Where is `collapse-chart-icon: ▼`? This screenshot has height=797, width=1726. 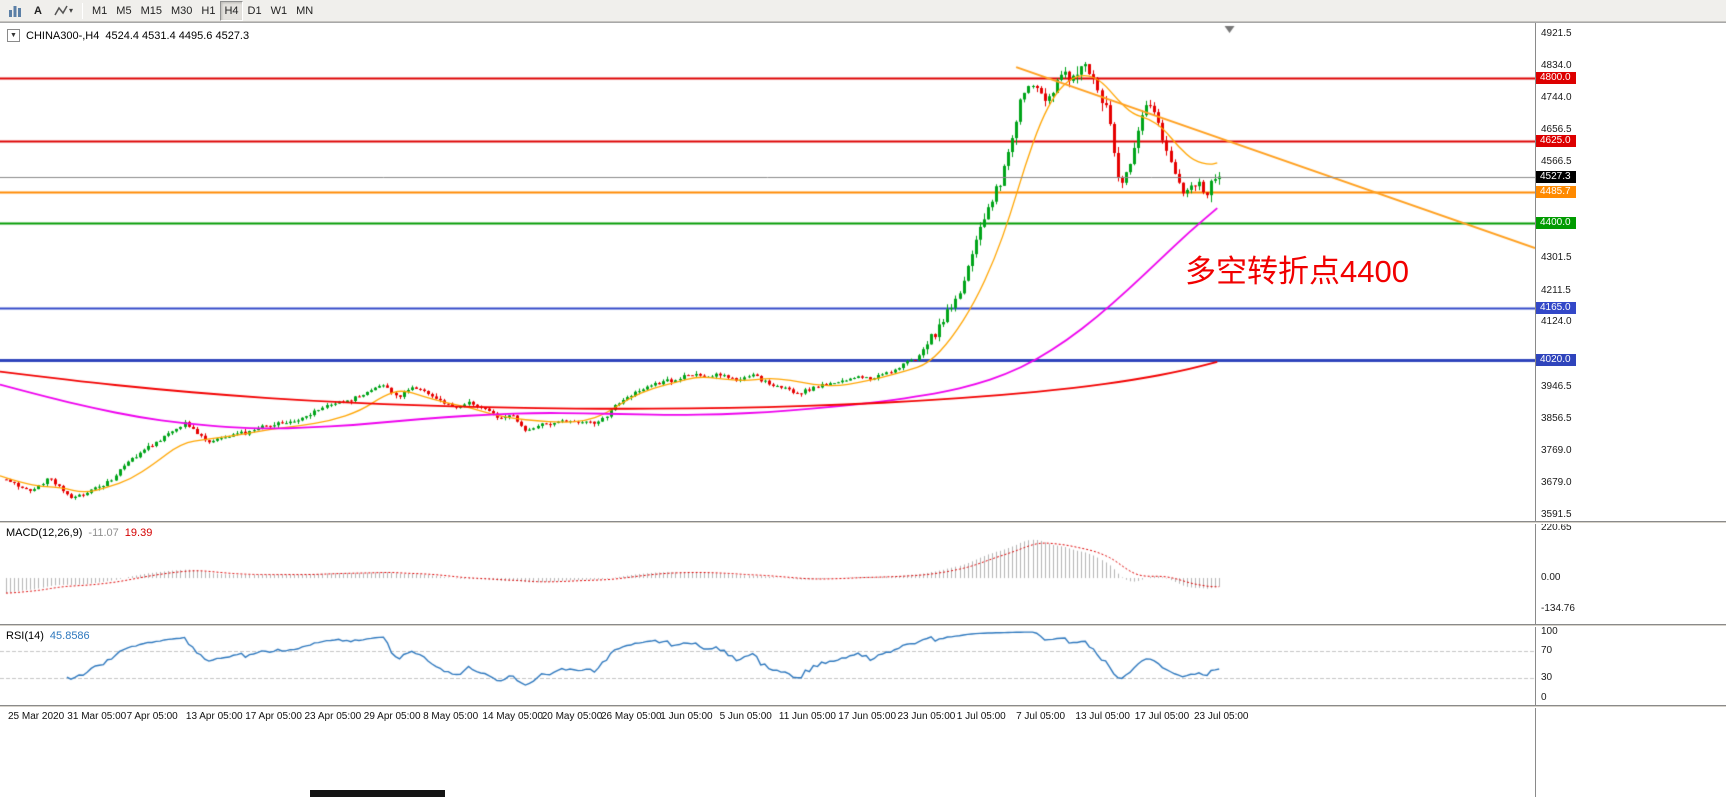
collapse-chart-icon: ▼ is located at coordinates (13, 35).